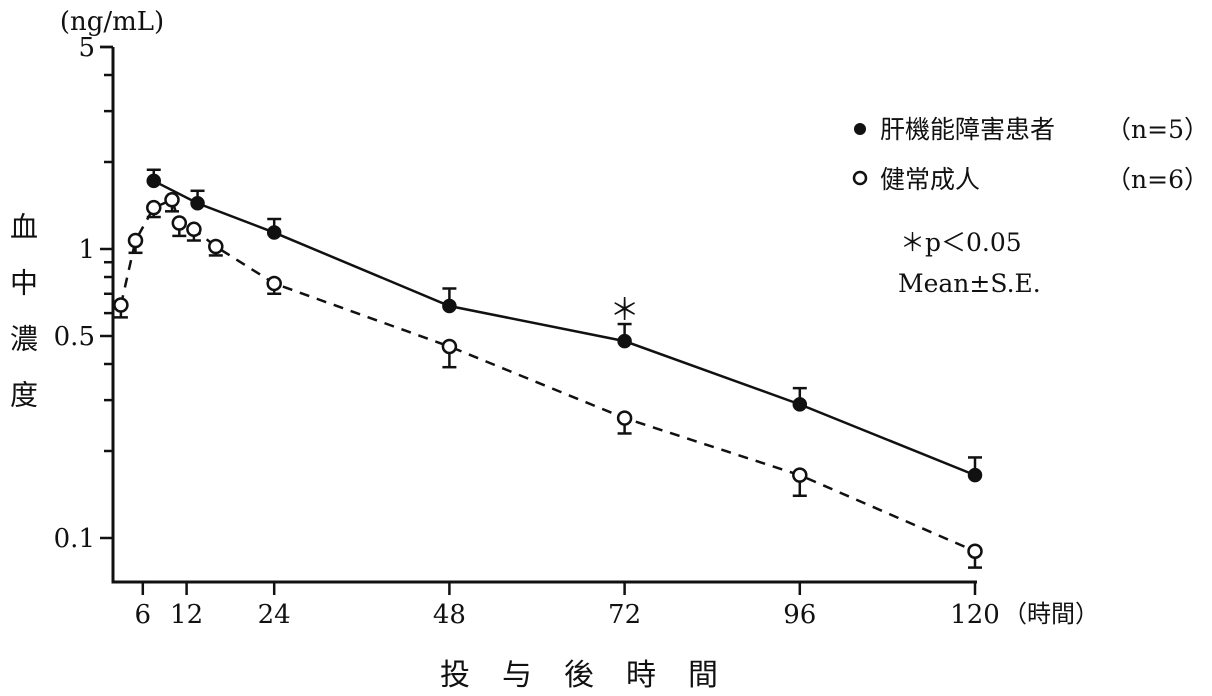 This screenshot has width=1212, height=696. I want to click on legend-marker-healthy, so click(860, 178).